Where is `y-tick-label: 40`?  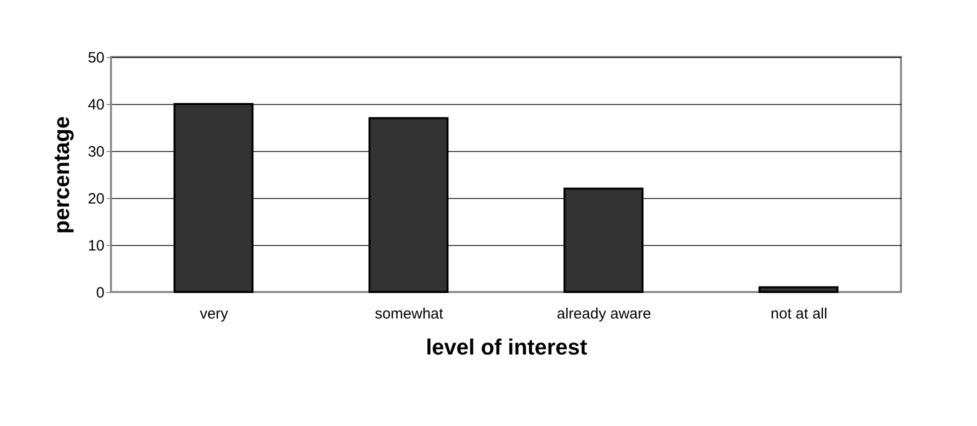
y-tick-label: 40 is located at coordinates (96, 105).